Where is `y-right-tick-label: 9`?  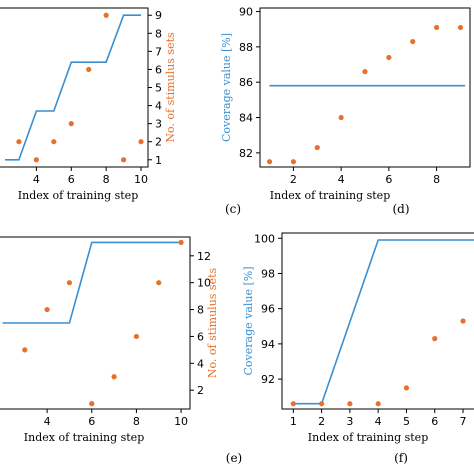 y-right-tick-label: 9 is located at coordinates (158, 15).